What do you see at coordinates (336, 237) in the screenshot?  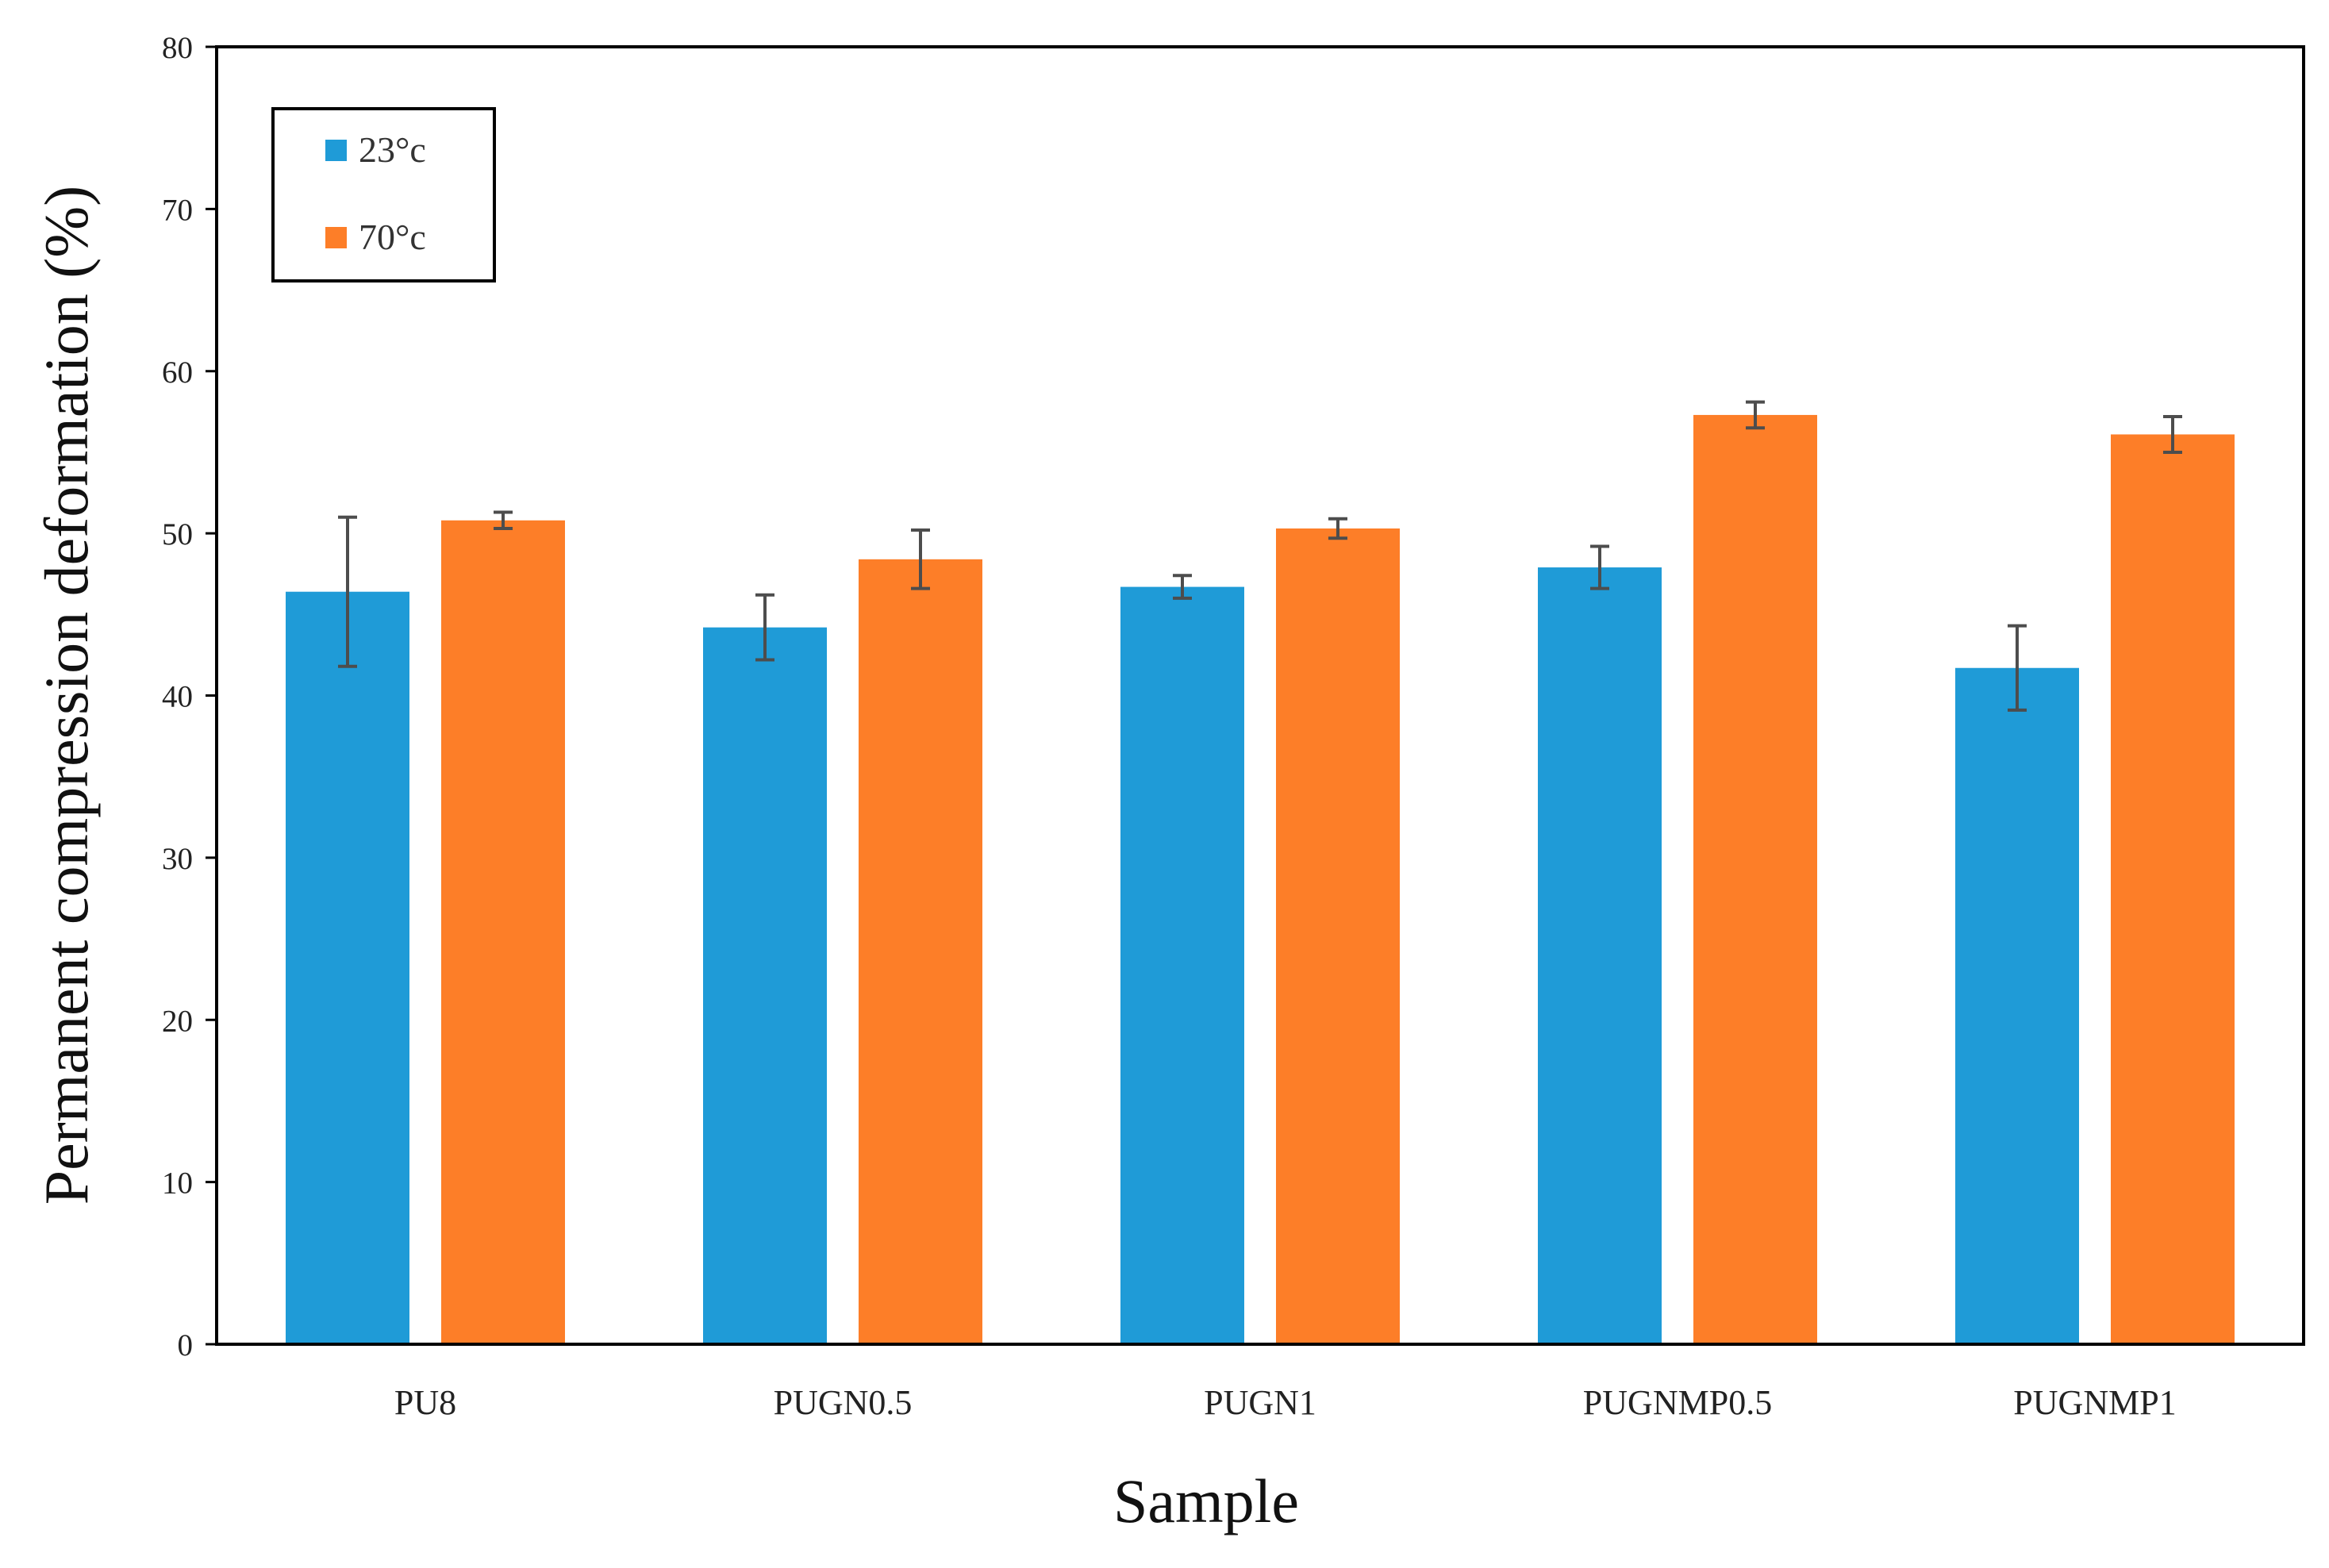 I see `legend-swatch-70c` at bounding box center [336, 237].